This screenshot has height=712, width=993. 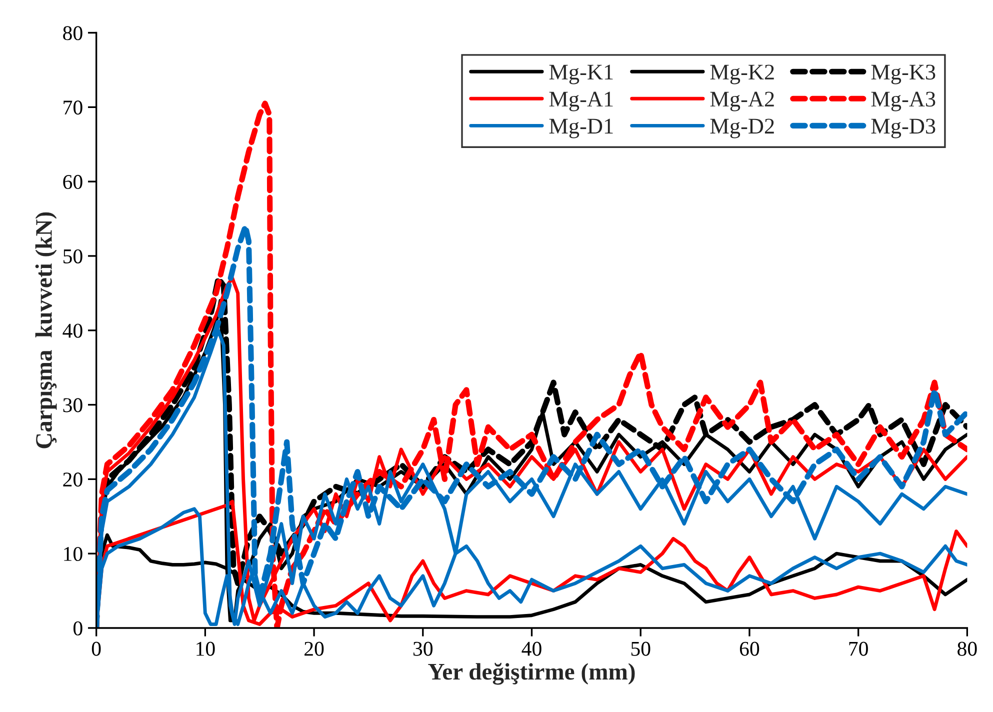 What do you see at coordinates (314, 649) in the screenshot?
I see `x-tick-label: 20` at bounding box center [314, 649].